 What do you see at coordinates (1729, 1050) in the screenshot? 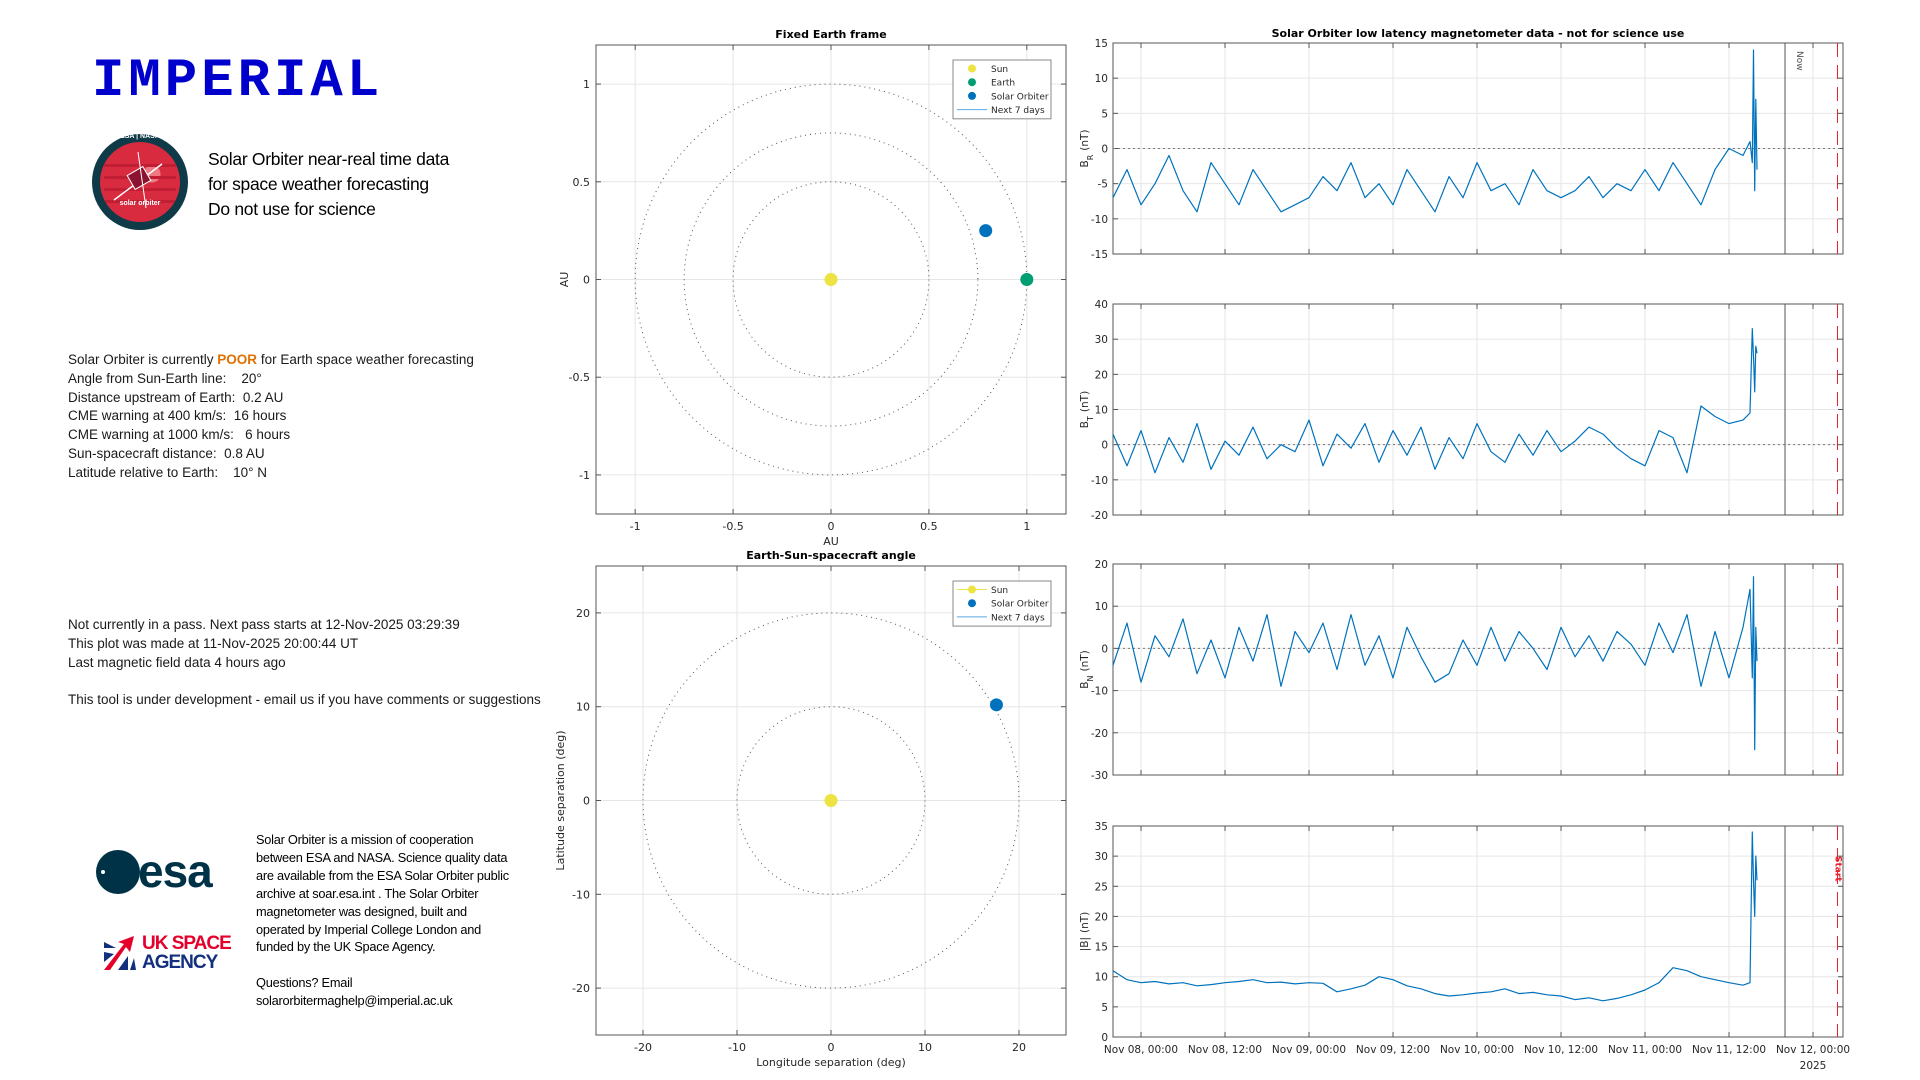
I see `mag-xtick-label: Nov 11, 12:00` at bounding box center [1729, 1050].